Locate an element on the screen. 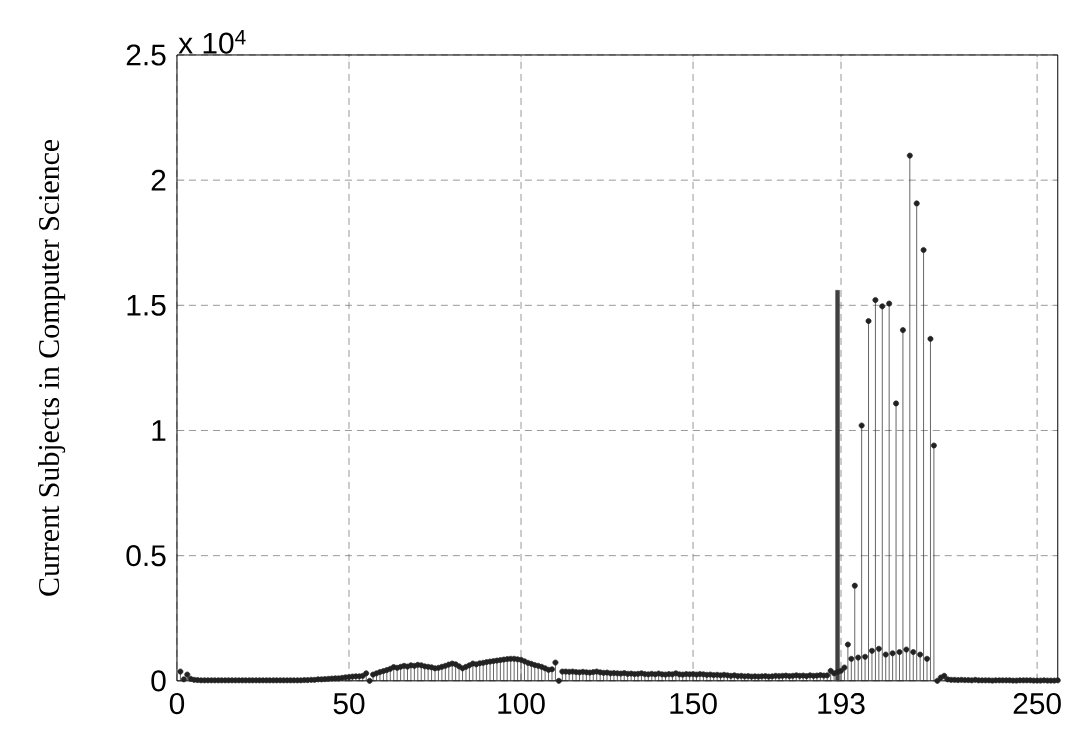 The image size is (1072, 755). x-tick-label: 250 is located at coordinates (1037, 704).